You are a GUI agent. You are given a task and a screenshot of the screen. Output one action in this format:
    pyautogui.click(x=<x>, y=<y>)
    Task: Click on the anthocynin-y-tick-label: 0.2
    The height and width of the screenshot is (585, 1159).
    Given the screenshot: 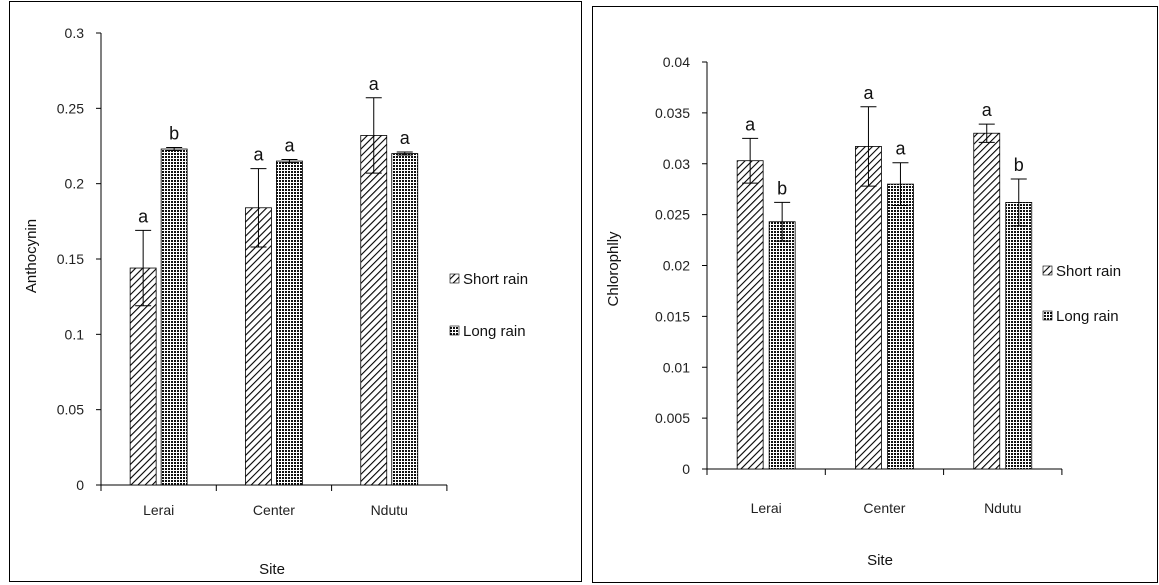 What is the action you would take?
    pyautogui.click(x=75, y=184)
    